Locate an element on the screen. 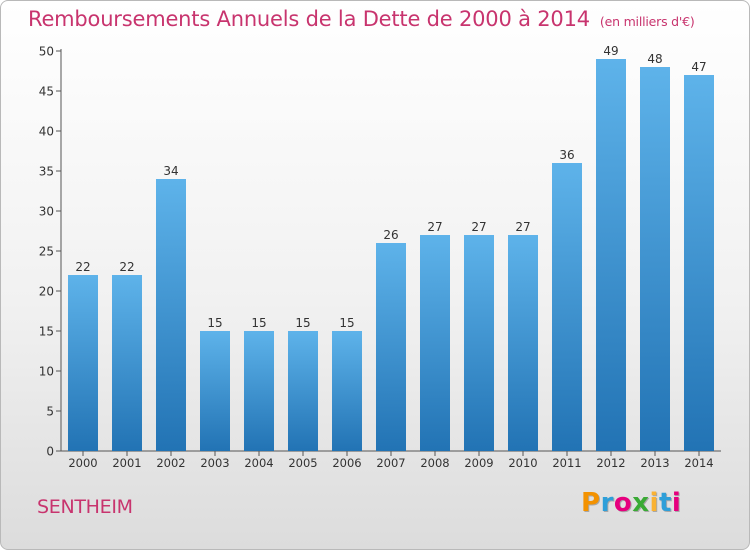  y-tick-label: 0 is located at coordinates (50, 452).